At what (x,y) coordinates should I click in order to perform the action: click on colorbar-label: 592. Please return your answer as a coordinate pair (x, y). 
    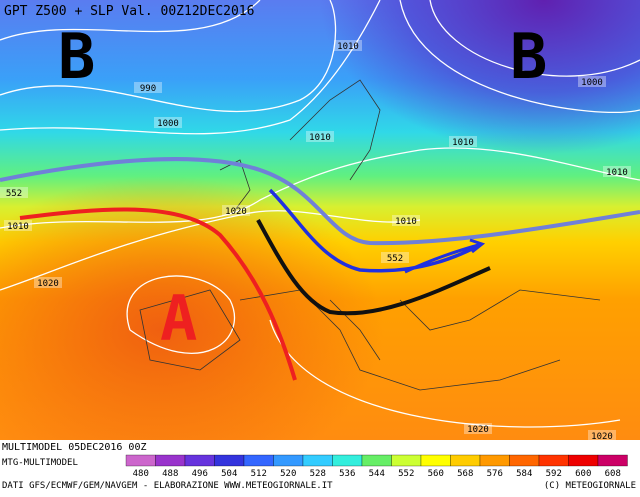
    Looking at the image, I should click on (554, 474).